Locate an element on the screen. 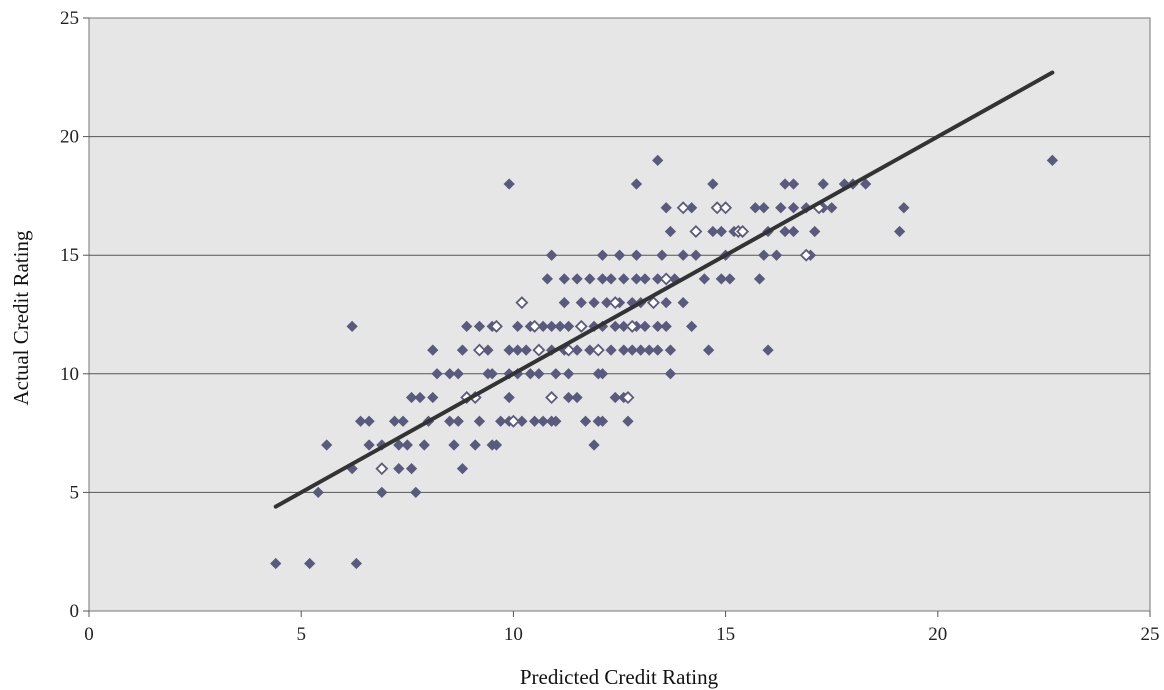  y-tick-label: 5 is located at coordinates (75, 492).